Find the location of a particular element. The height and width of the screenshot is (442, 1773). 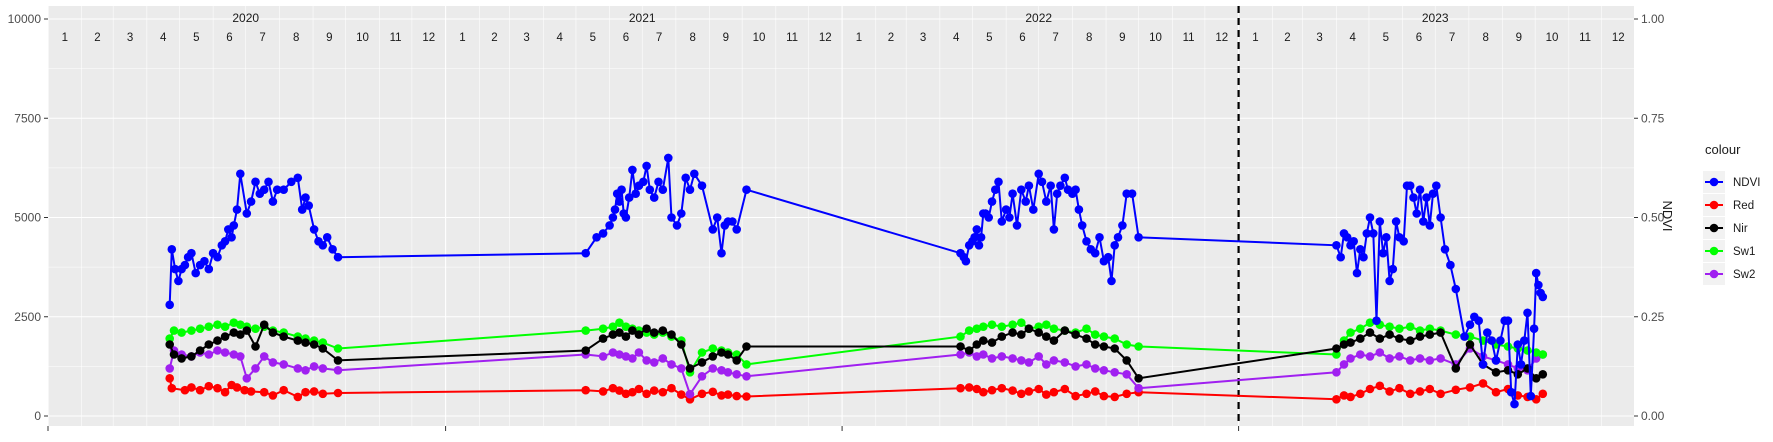

series-red is located at coordinates (856, 389).